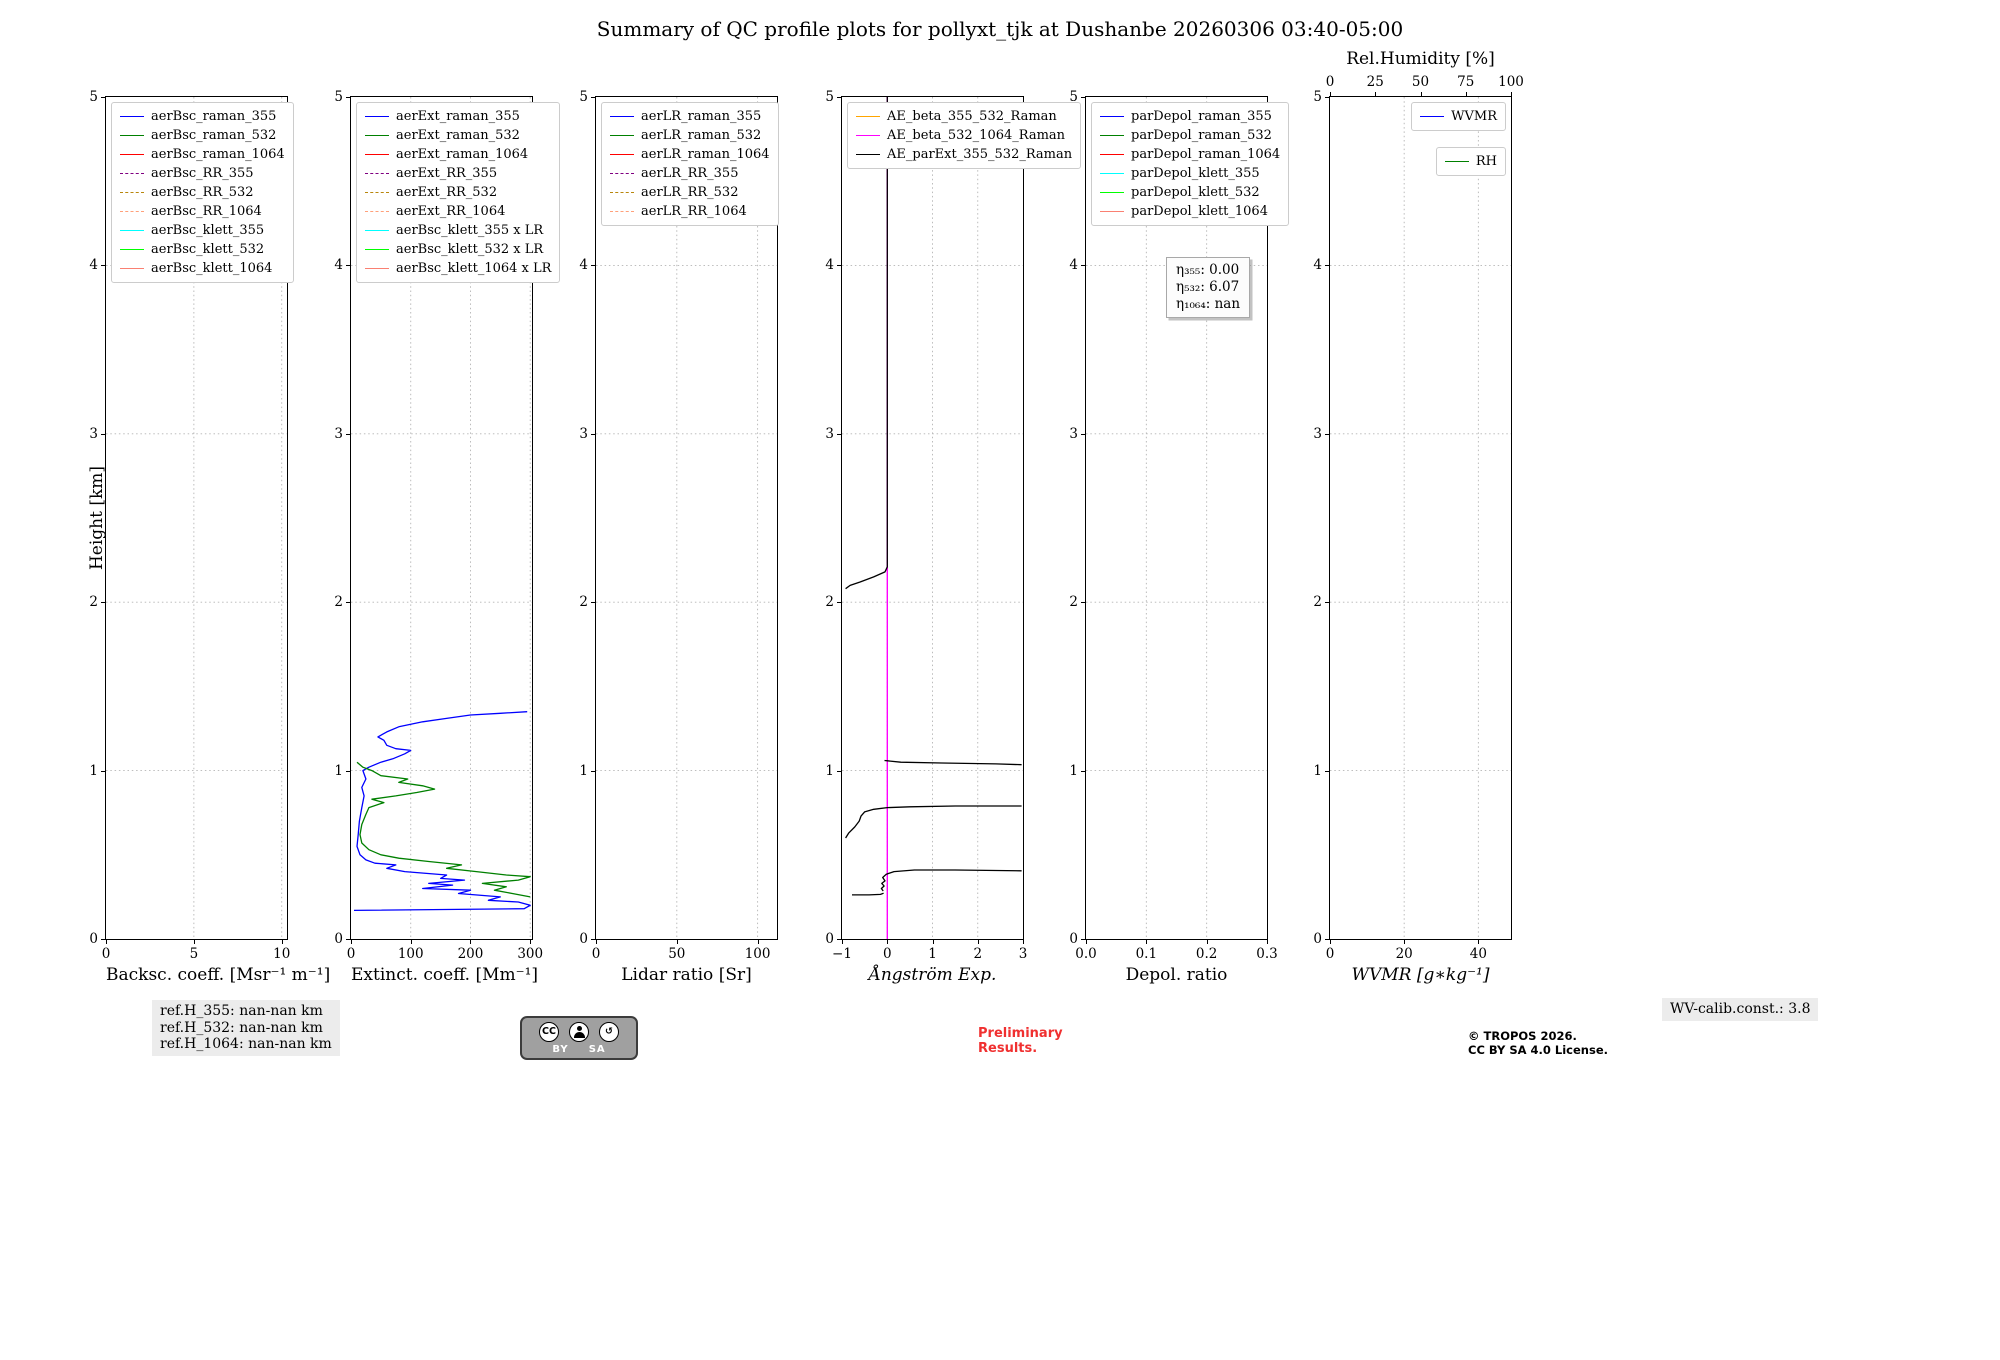  What do you see at coordinates (1008, 1048) in the screenshot?
I see `preliminary-line-2: Results.` at bounding box center [1008, 1048].